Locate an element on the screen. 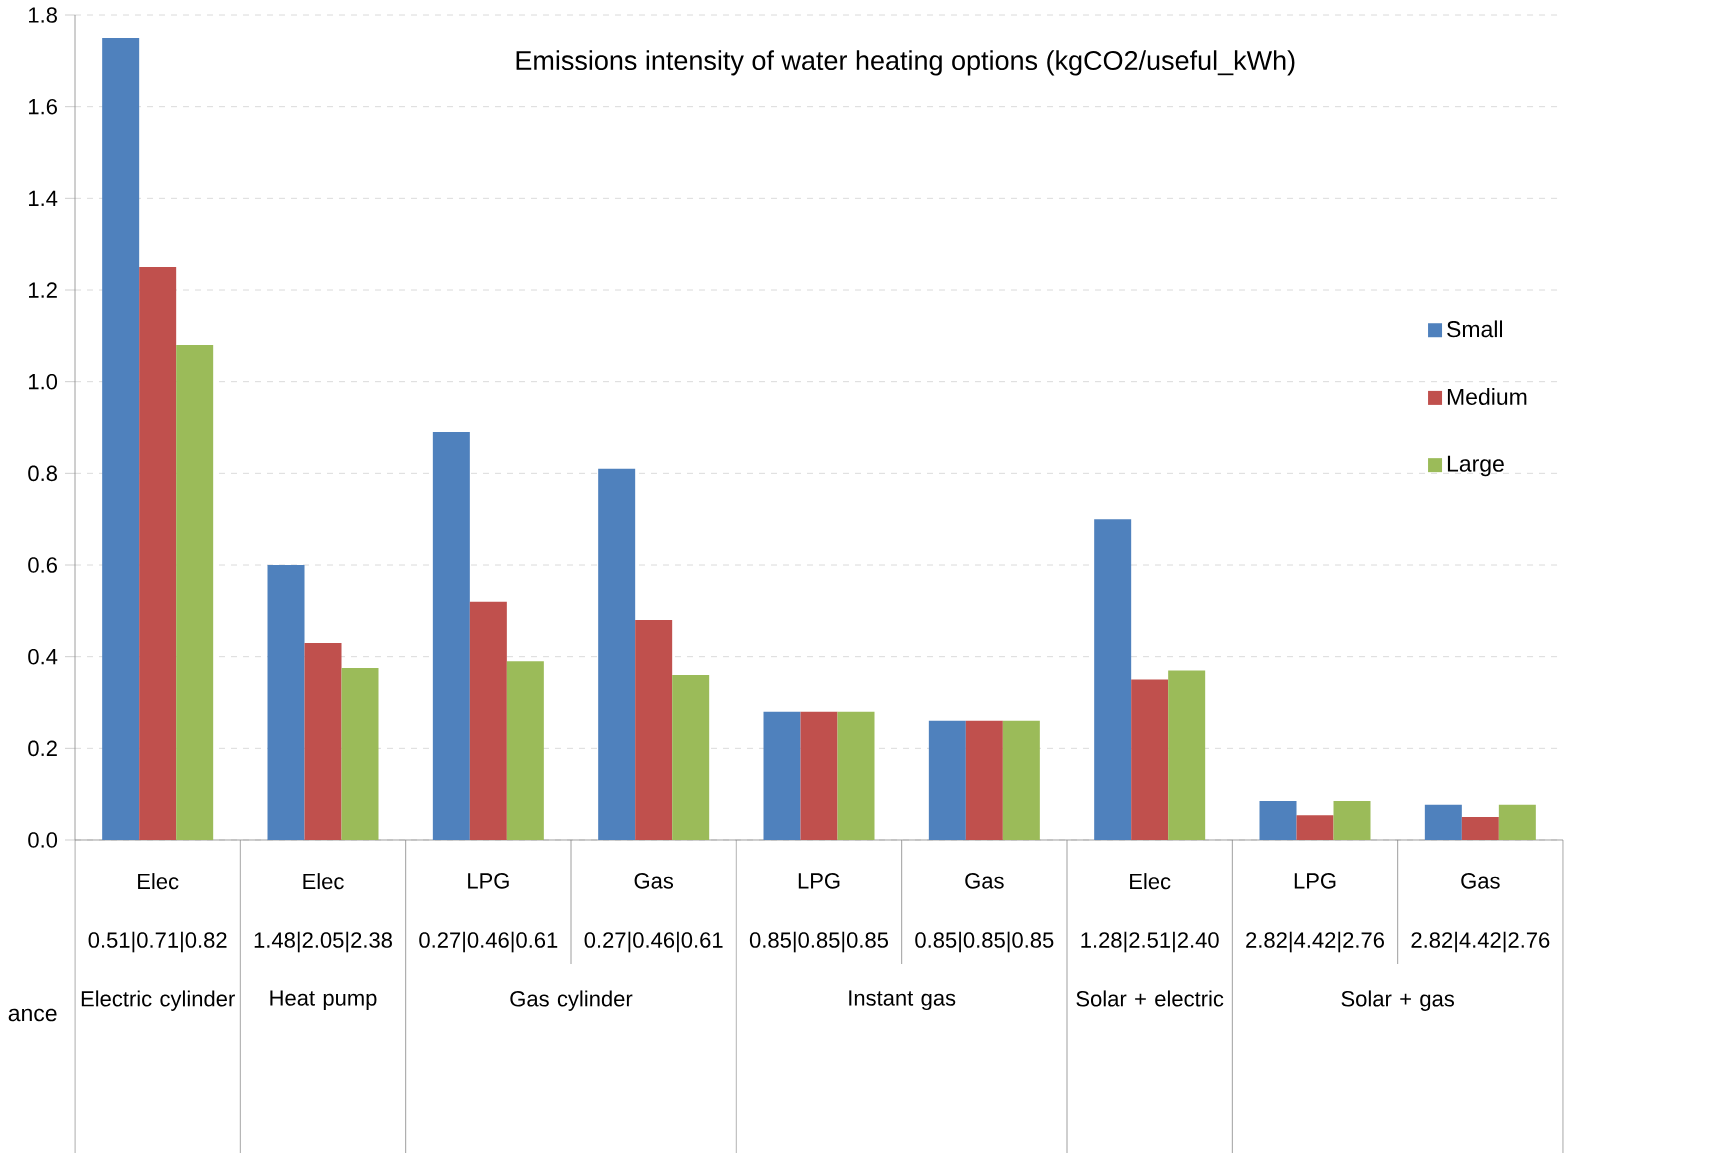 The width and height of the screenshot is (1711, 1153). y-tick-label: 0.2 is located at coordinates (42, 748).